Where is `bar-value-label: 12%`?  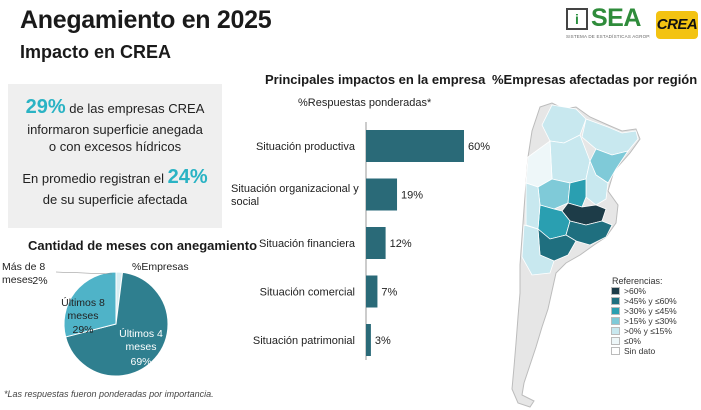 bar-value-label: 12% is located at coordinates (401, 244).